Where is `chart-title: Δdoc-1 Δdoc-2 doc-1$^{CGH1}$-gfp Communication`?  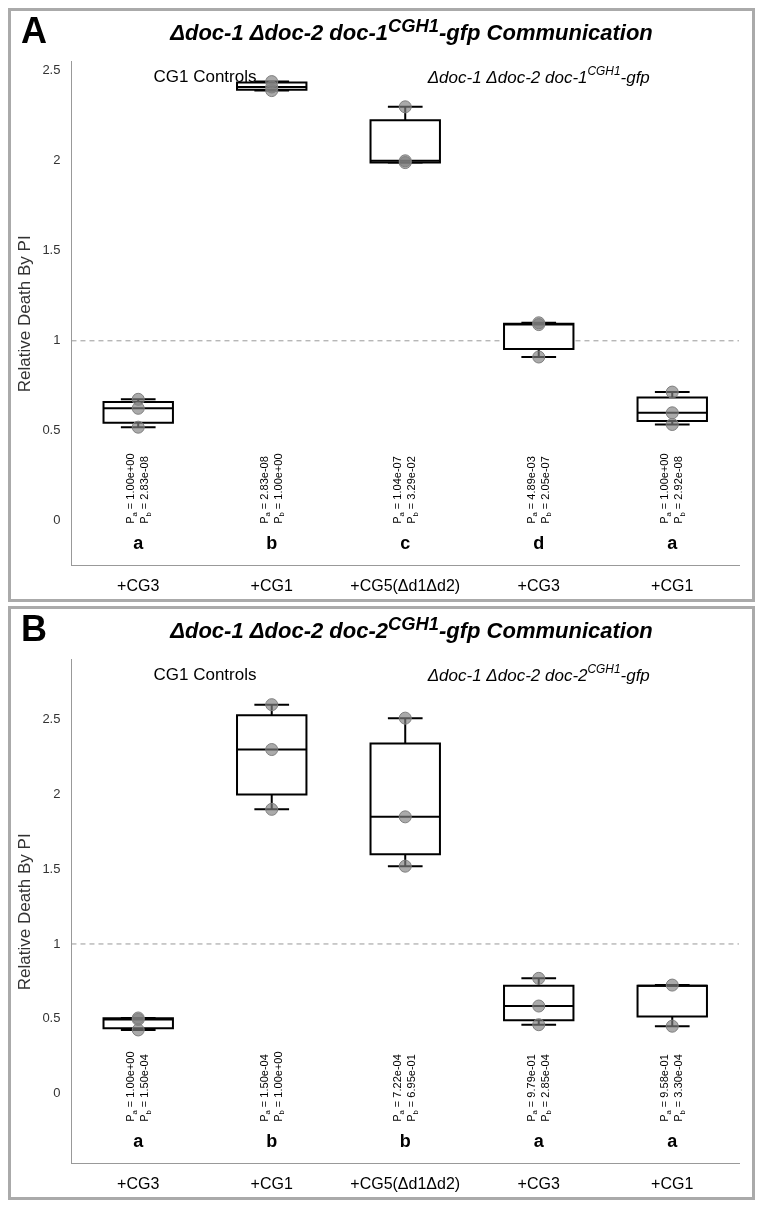 chart-title: Δdoc-1 Δdoc-2 doc-1$^{CGH1}$-gfp Communication is located at coordinates (411, 31).